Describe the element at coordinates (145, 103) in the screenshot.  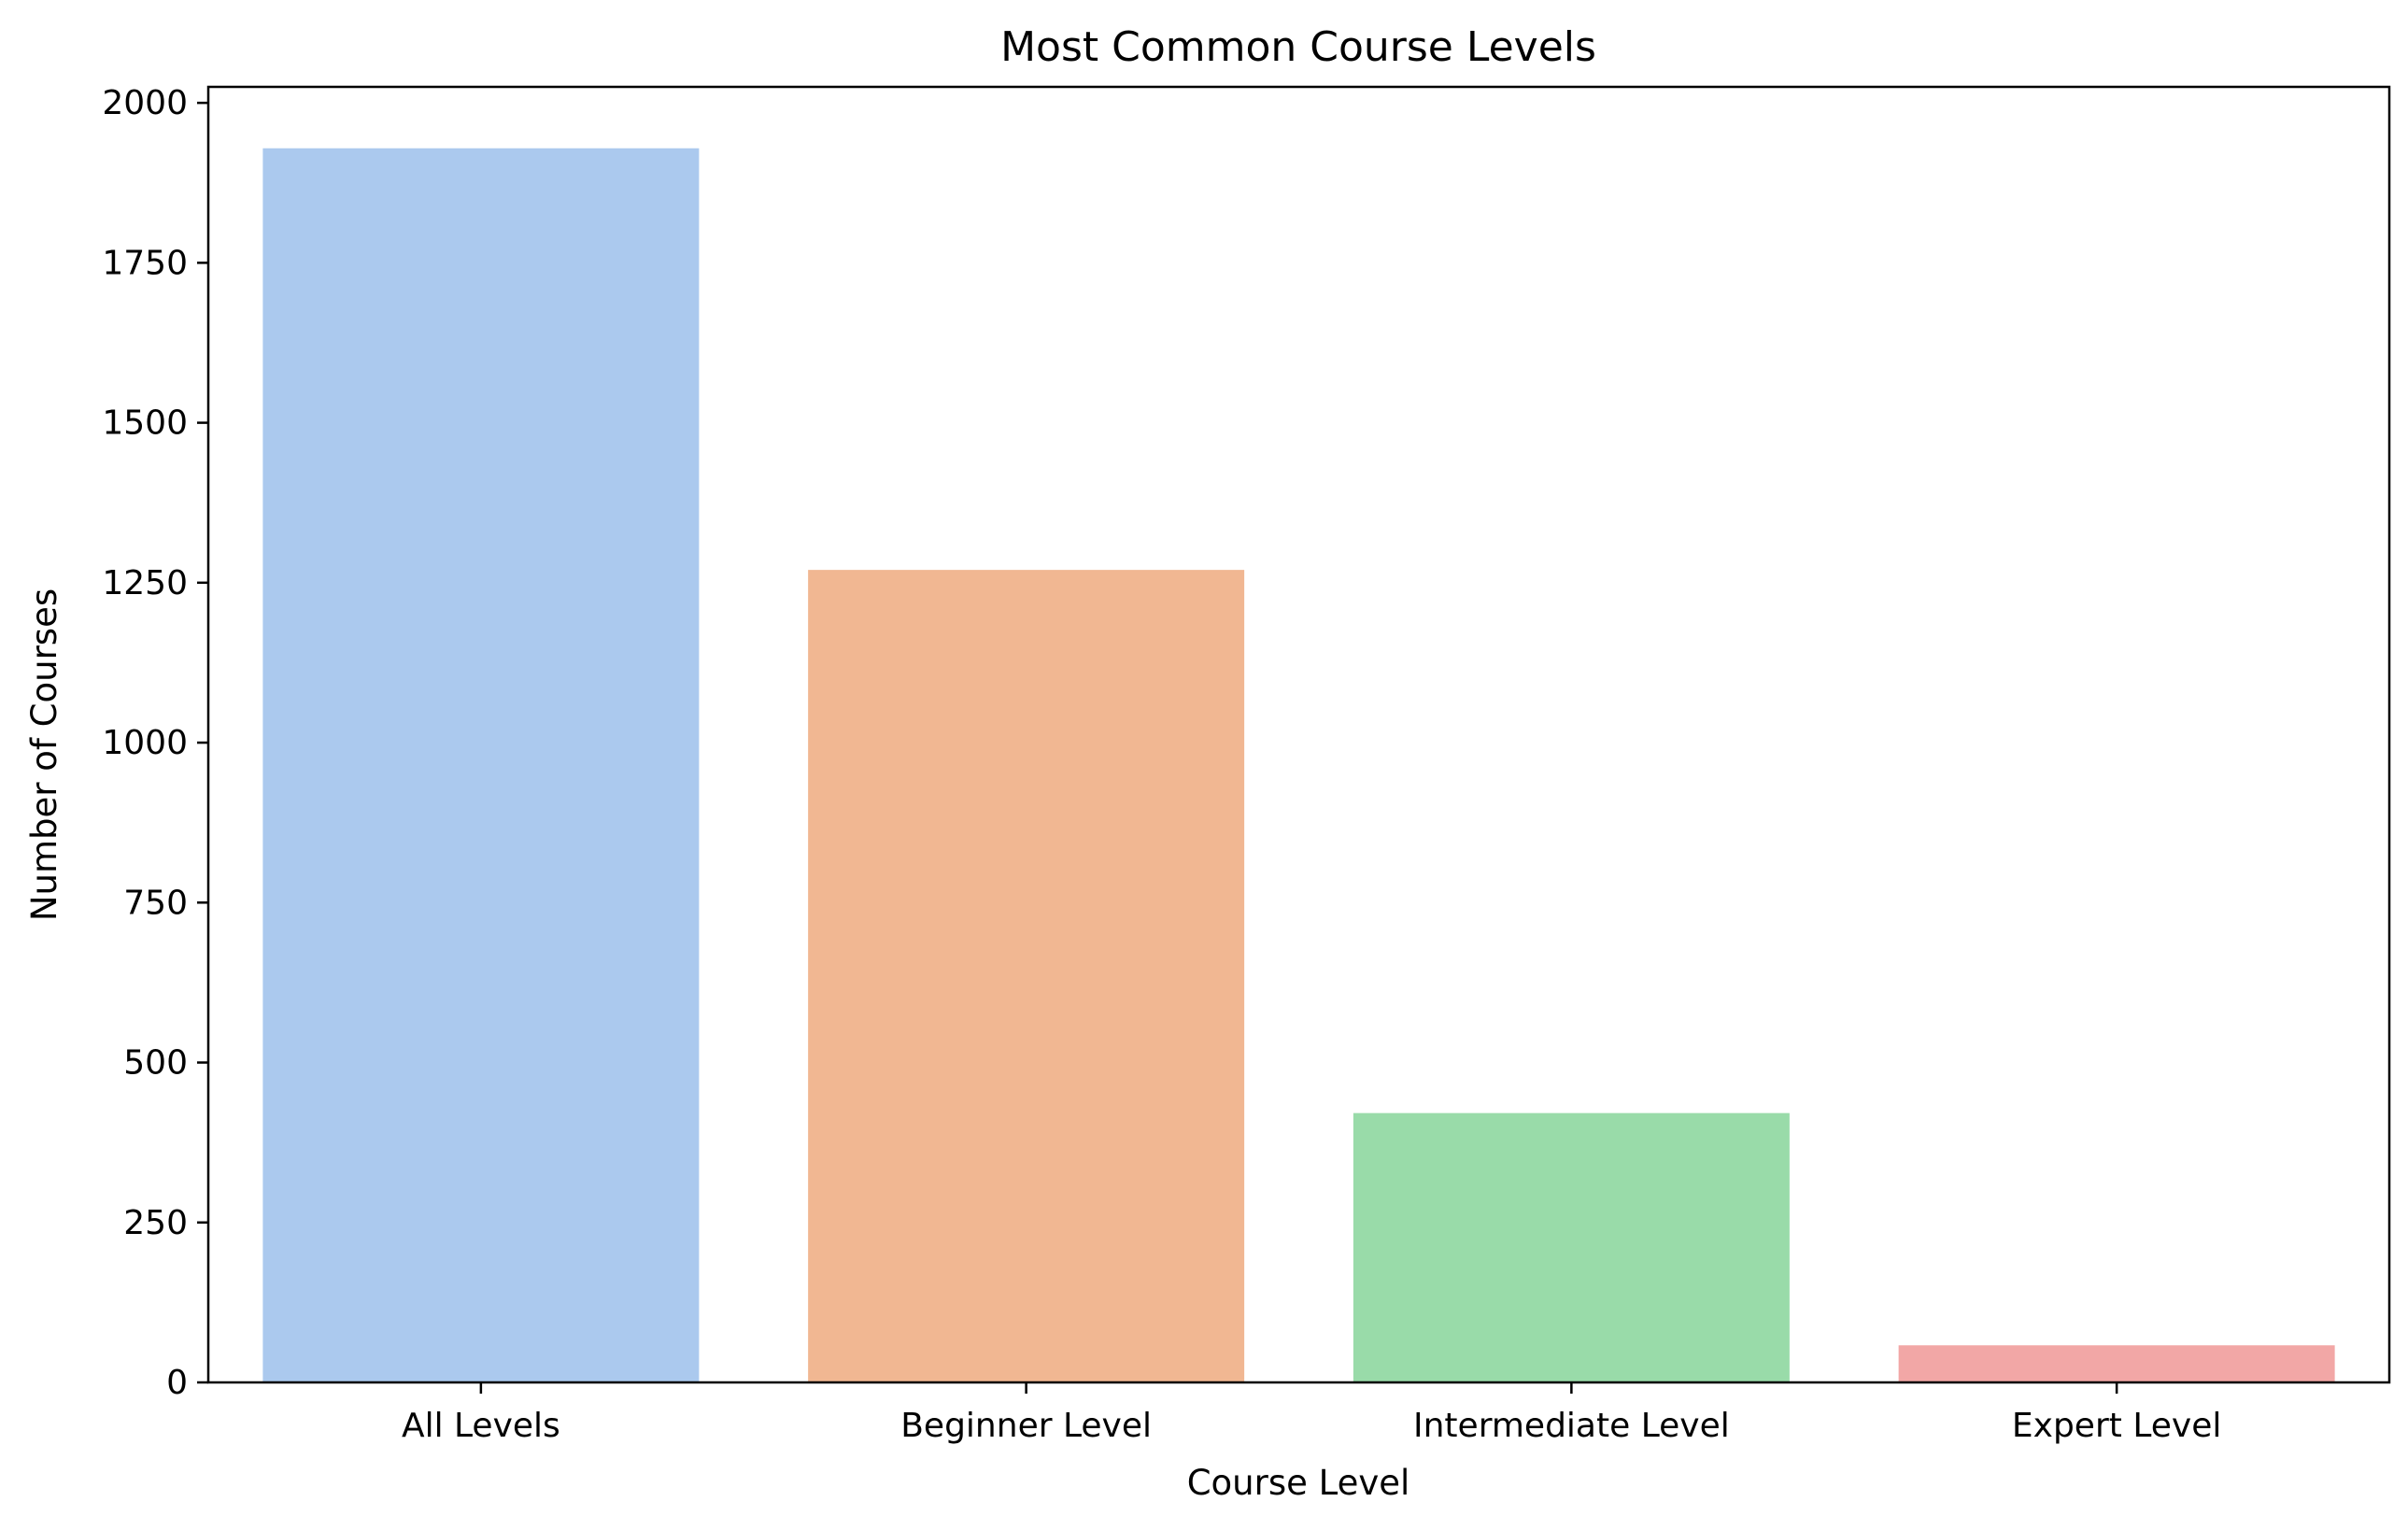
I see `y-tick-label: 2000` at that location.